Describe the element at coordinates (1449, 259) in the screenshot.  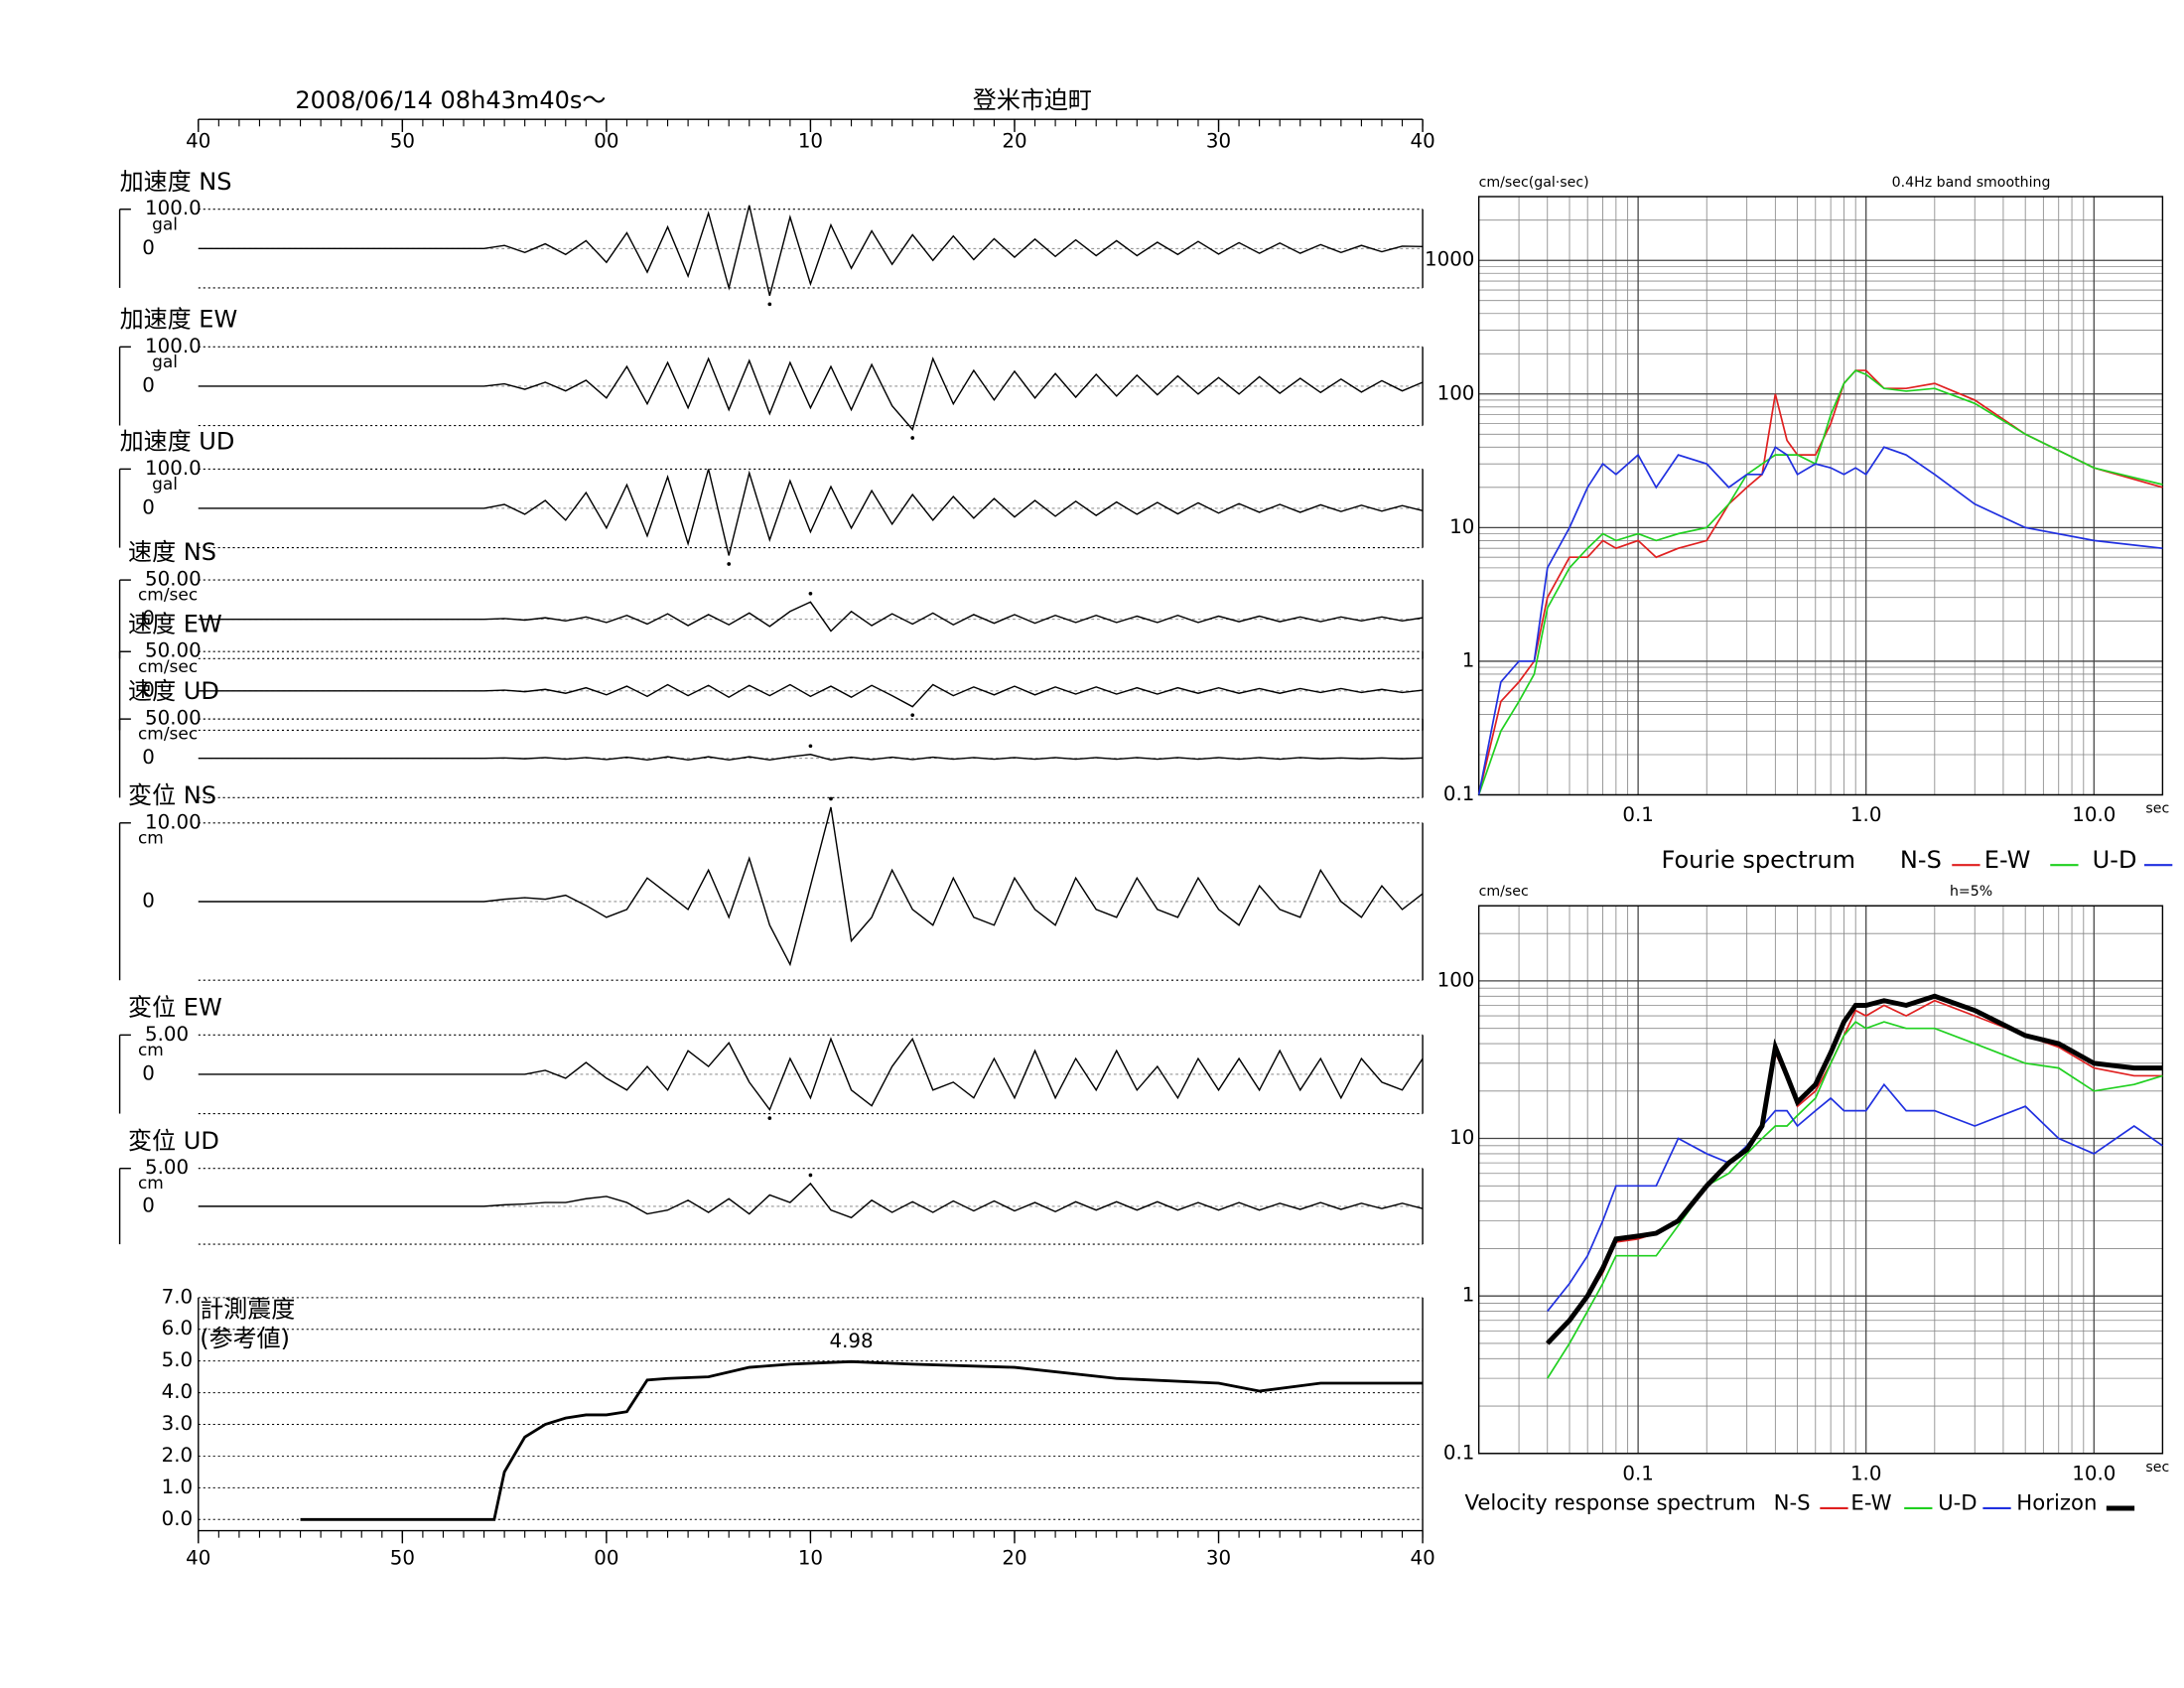
I see `y-tick-label: 1000` at that location.